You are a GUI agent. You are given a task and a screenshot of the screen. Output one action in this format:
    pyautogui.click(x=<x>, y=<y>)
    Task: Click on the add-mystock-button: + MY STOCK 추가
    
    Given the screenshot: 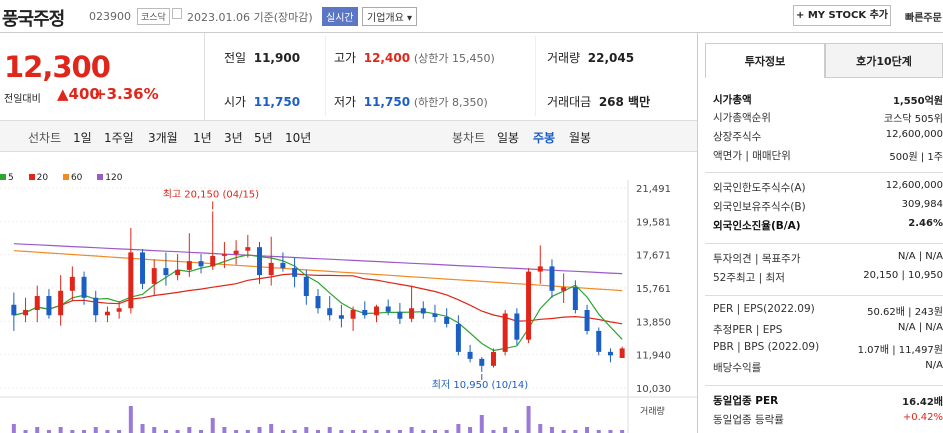 What is the action you would take?
    pyautogui.click(x=842, y=15)
    